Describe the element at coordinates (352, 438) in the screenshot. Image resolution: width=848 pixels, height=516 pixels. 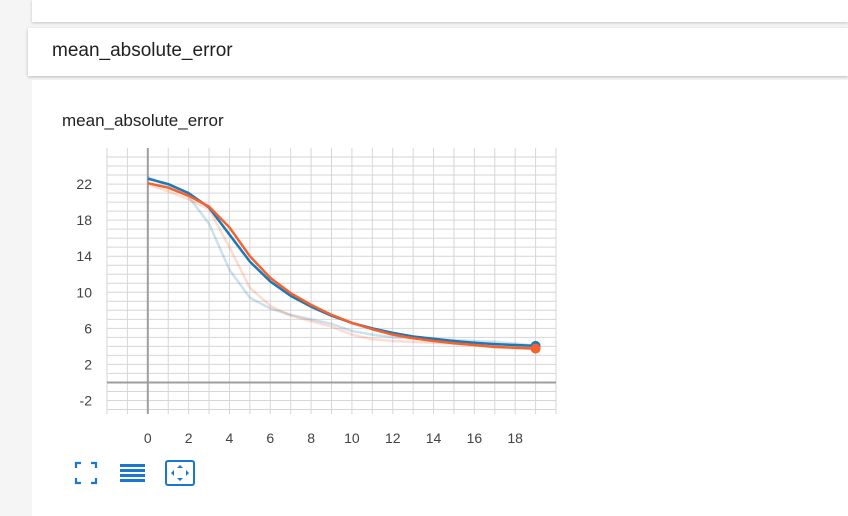
I see `x-tick-label: 10` at that location.